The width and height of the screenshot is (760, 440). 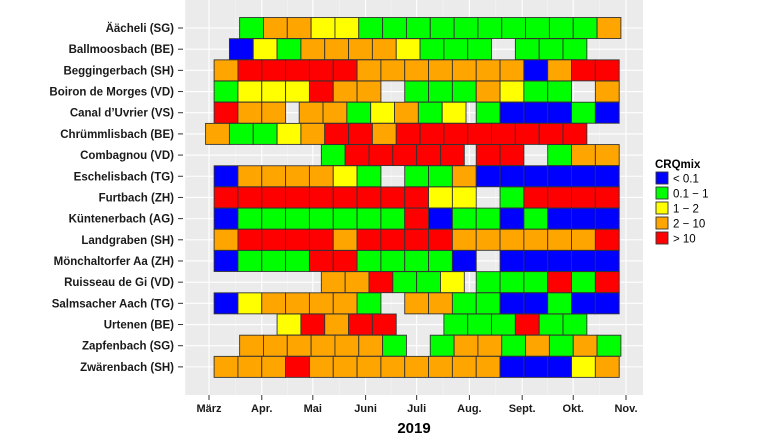 I want to click on legend-label: > 10, so click(x=684, y=240).